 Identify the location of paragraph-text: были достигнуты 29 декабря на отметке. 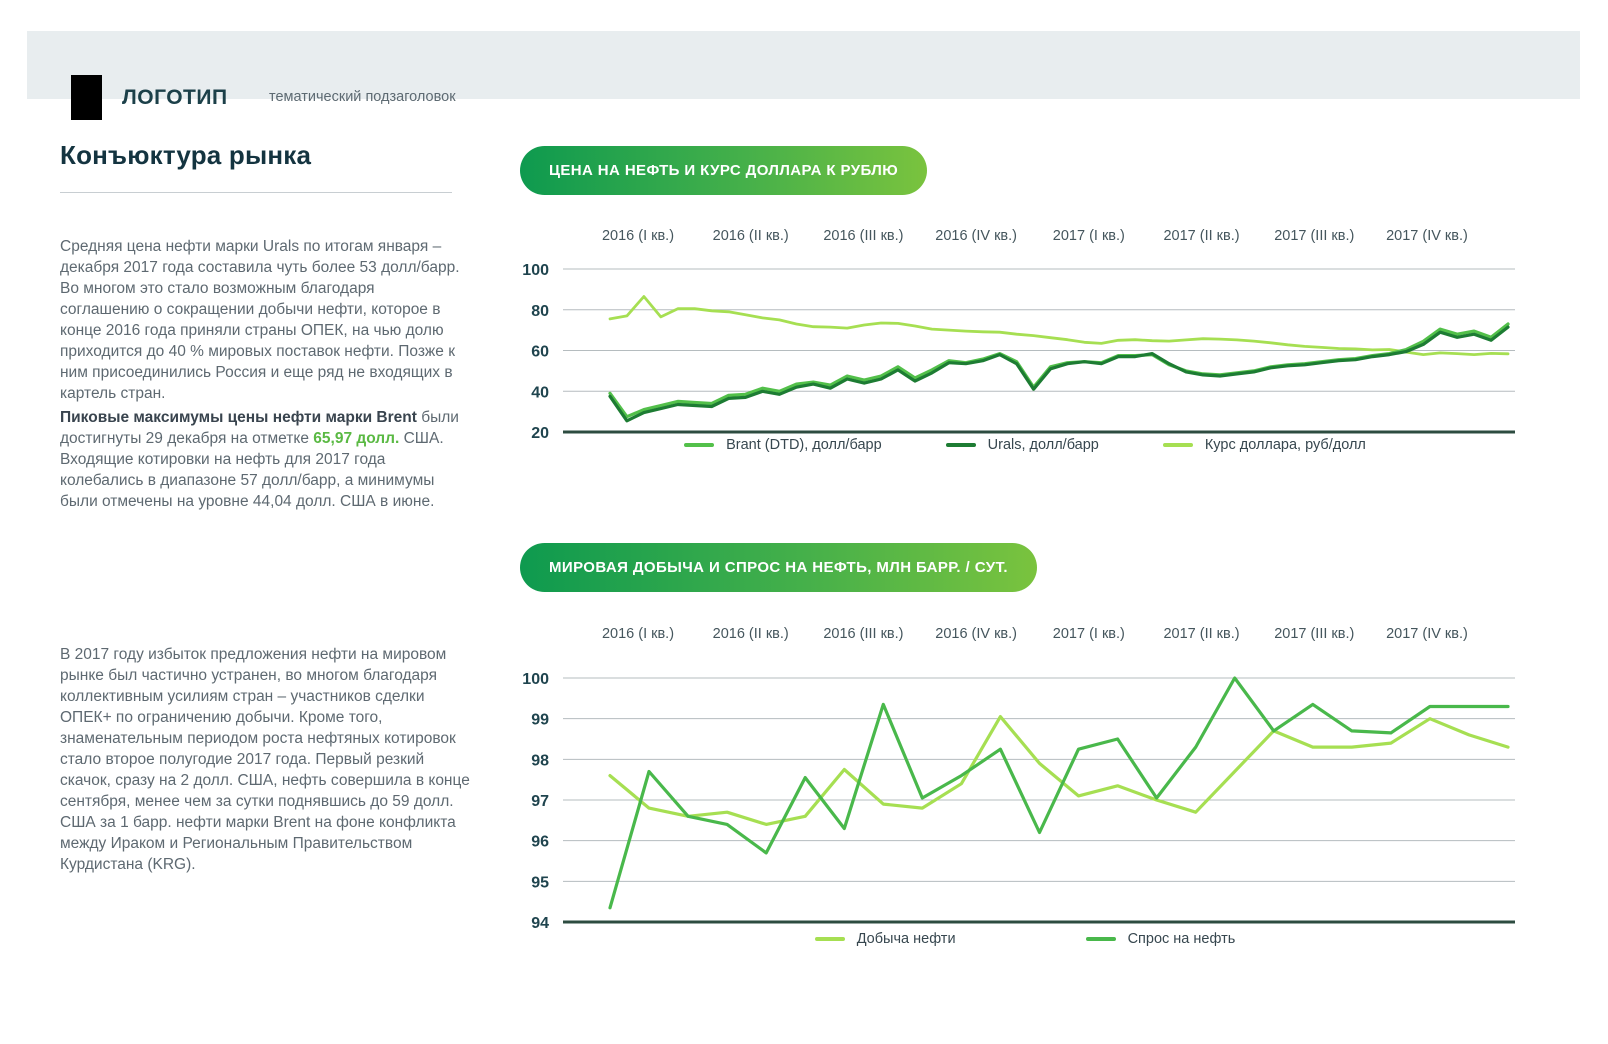
(259, 428).